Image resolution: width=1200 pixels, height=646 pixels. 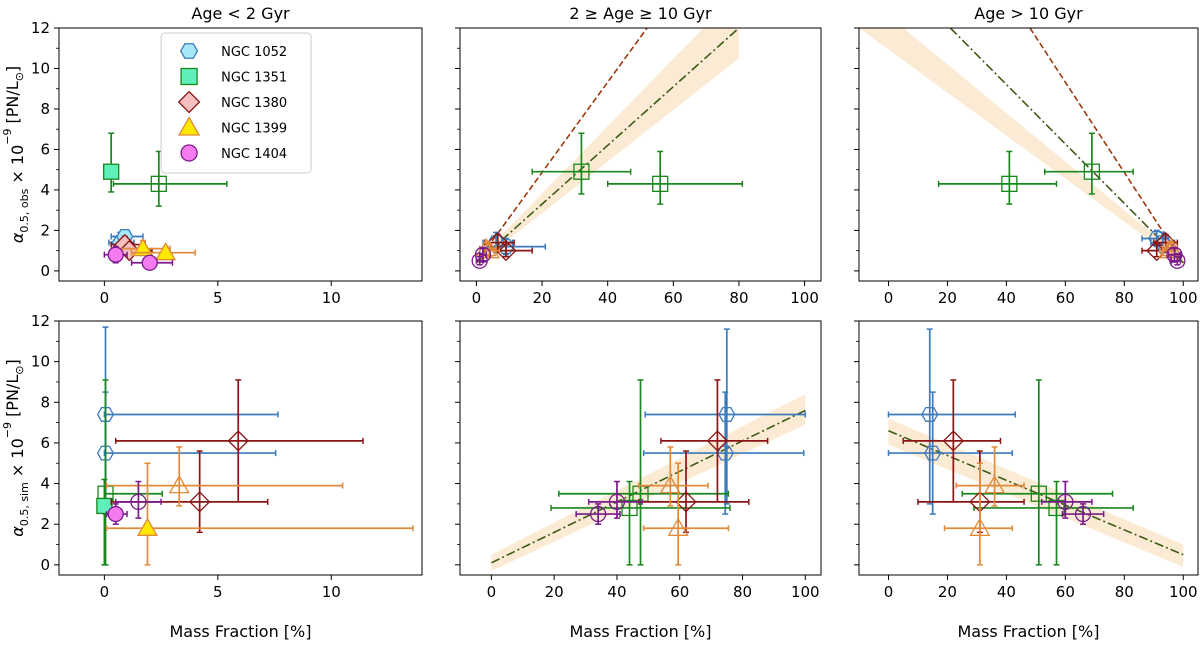 What do you see at coordinates (40, 28) in the screenshot?
I see `y-tick-label: 12` at bounding box center [40, 28].